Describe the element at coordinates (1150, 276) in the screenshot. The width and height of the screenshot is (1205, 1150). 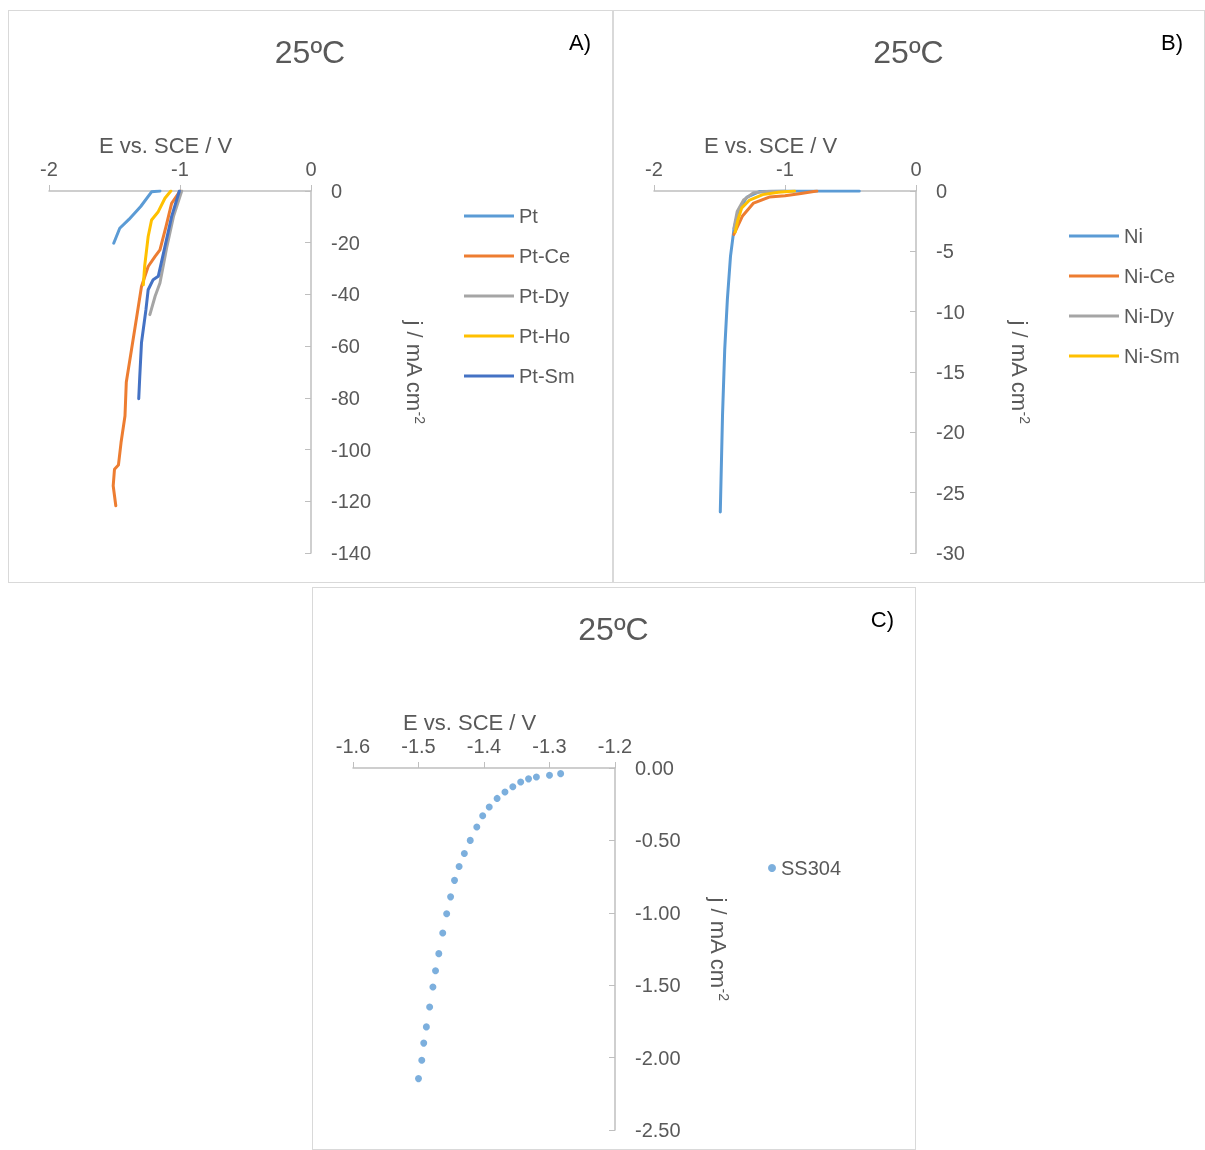
I see `legend-label: Ni-Ce` at that location.